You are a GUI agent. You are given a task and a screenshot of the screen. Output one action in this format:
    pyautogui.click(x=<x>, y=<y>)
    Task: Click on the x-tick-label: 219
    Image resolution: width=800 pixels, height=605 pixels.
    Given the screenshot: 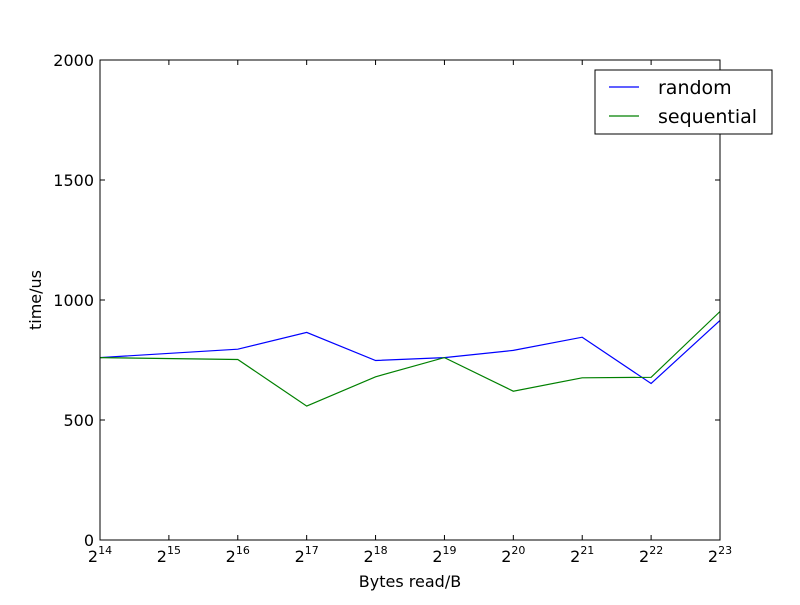 What is the action you would take?
    pyautogui.click(x=444, y=555)
    